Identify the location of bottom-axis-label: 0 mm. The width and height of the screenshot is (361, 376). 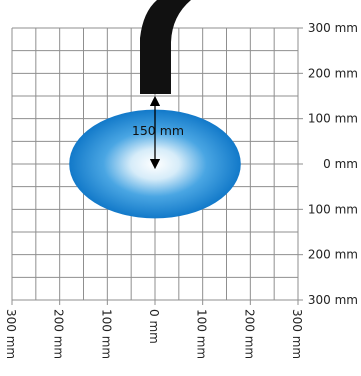
(154, 326).